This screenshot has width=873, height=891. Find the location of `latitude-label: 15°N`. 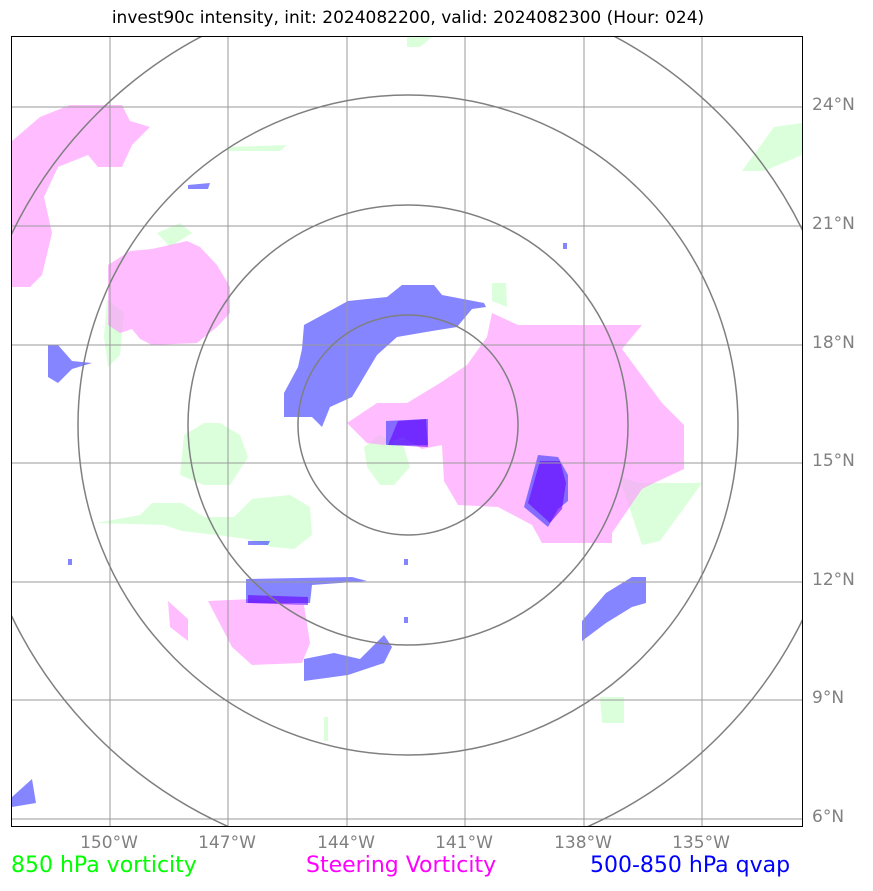

latitude-label: 15°N is located at coordinates (833, 461).